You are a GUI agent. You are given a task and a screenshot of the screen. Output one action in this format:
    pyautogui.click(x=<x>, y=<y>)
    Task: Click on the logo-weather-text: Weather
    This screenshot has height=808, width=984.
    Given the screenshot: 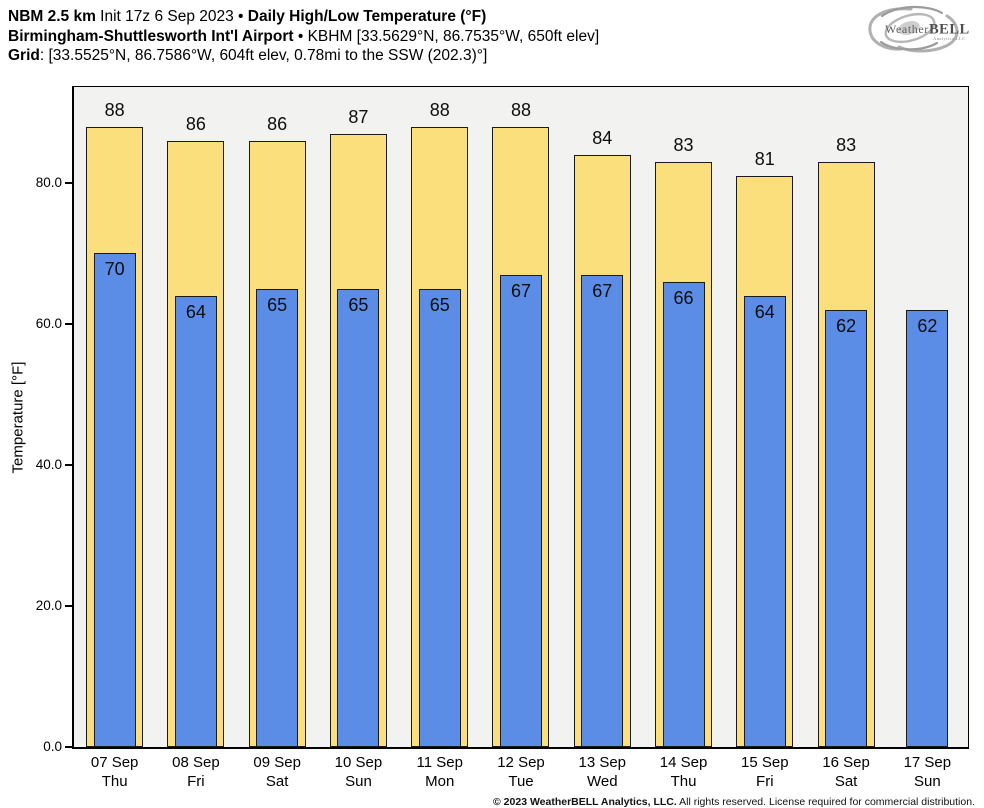 What is the action you would take?
    pyautogui.click(x=907, y=29)
    